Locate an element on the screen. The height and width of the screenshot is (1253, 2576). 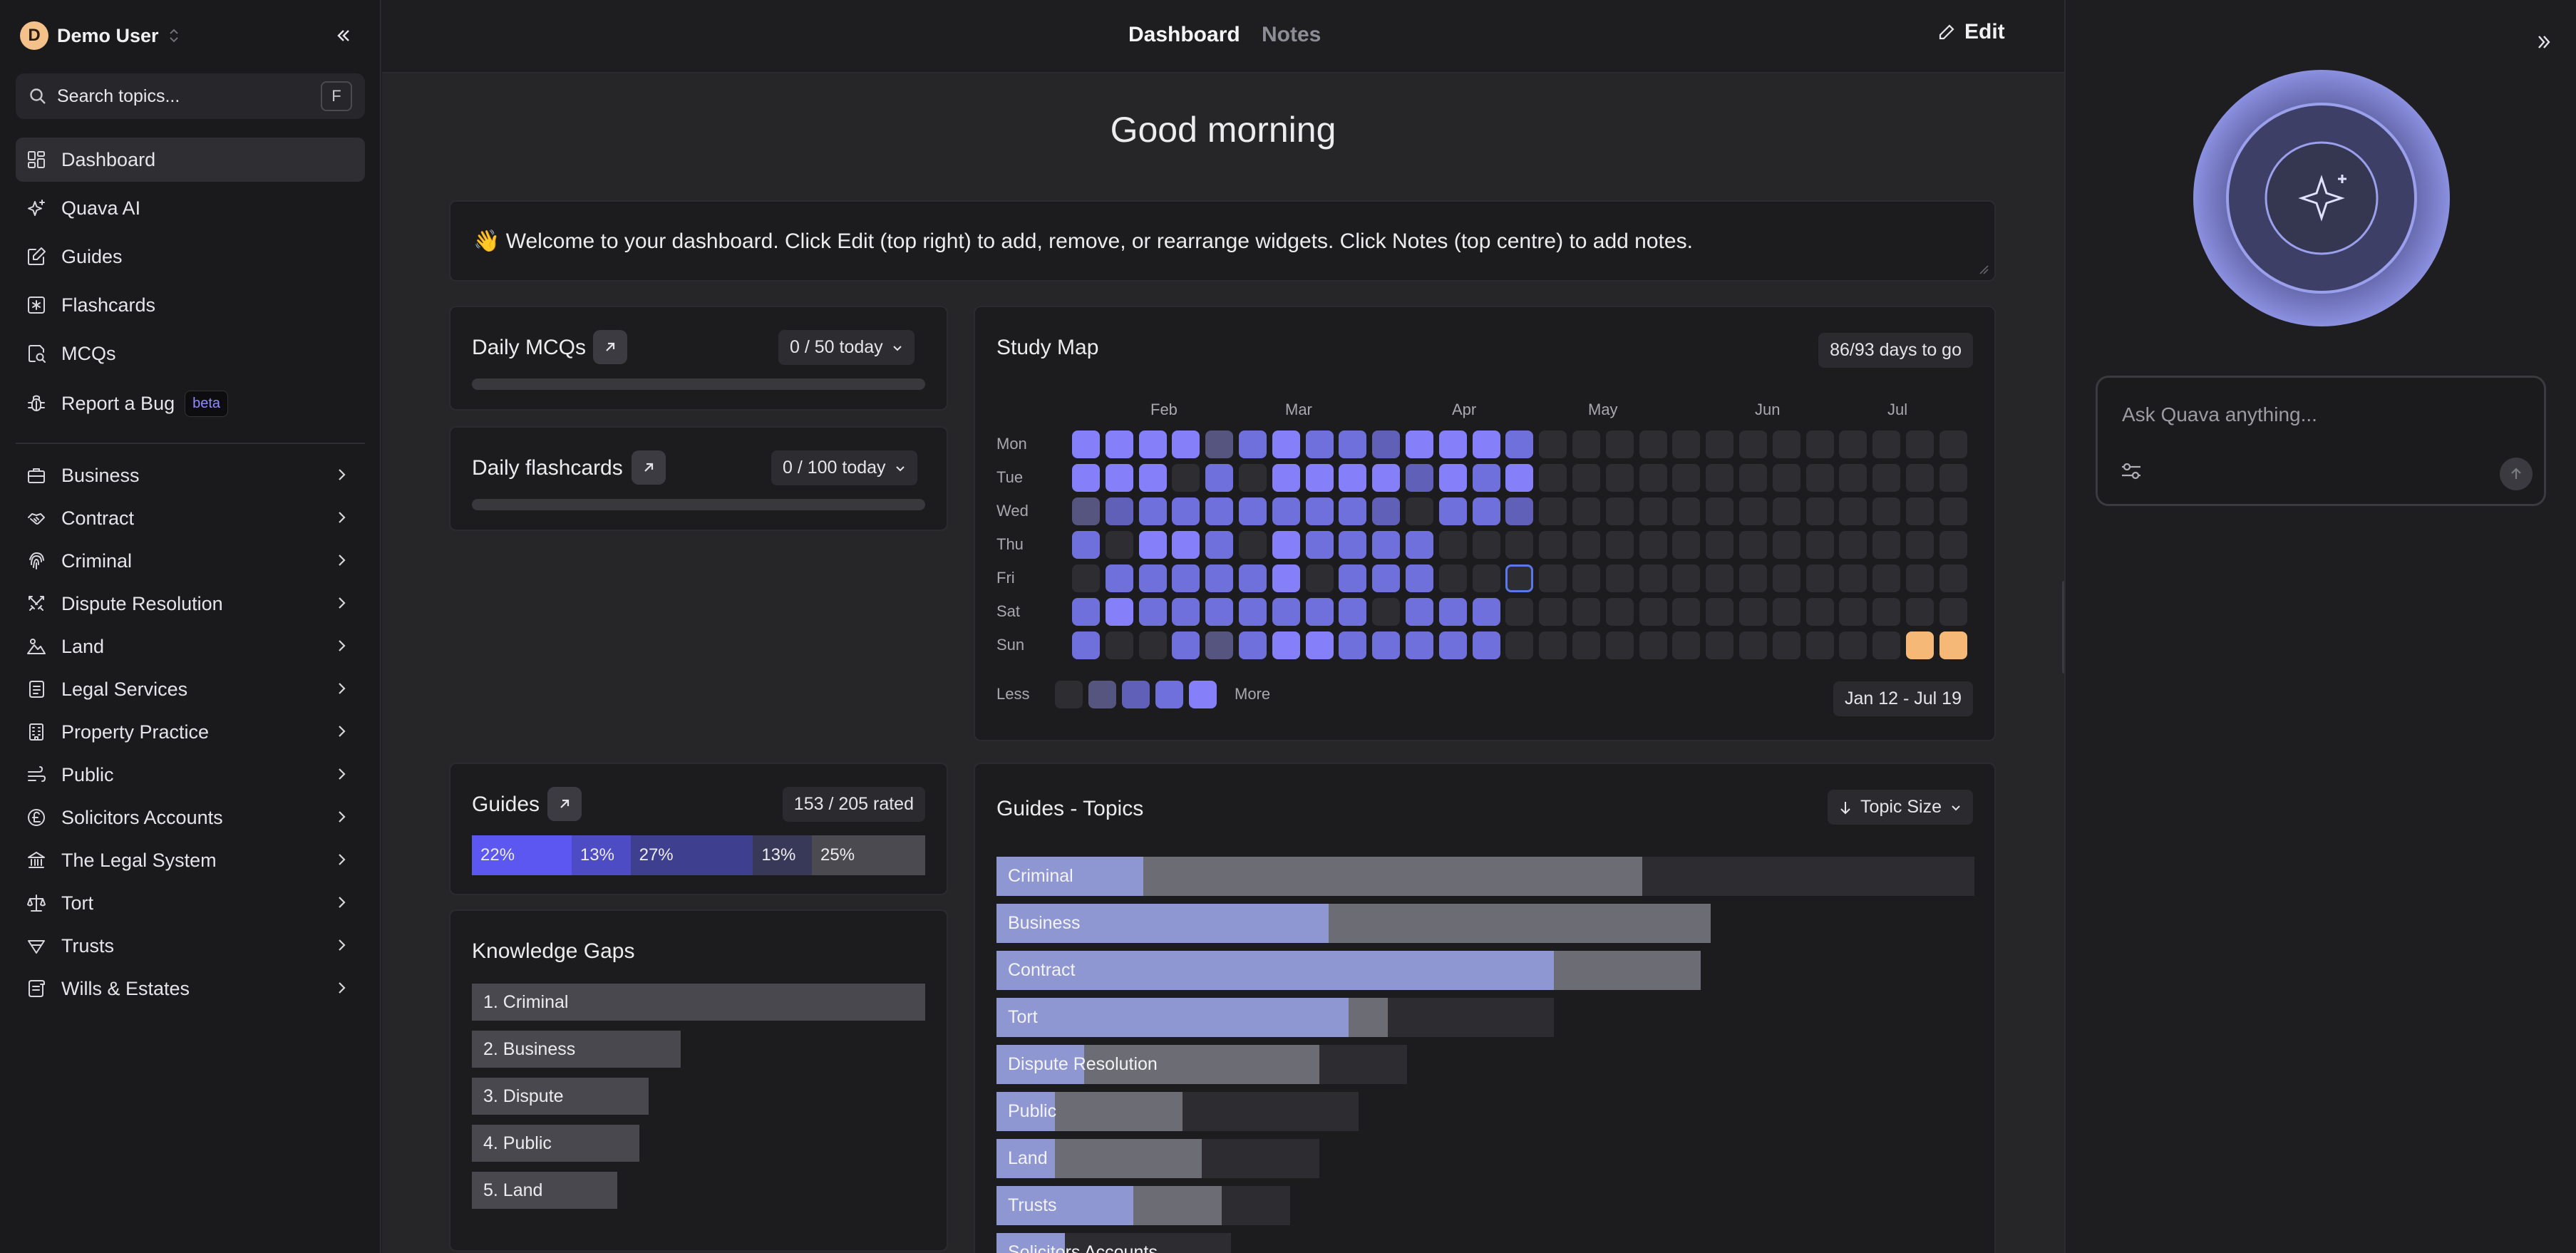
knowledge-gap-item: 3. Dispute Resolution is located at coordinates (560, 1110).